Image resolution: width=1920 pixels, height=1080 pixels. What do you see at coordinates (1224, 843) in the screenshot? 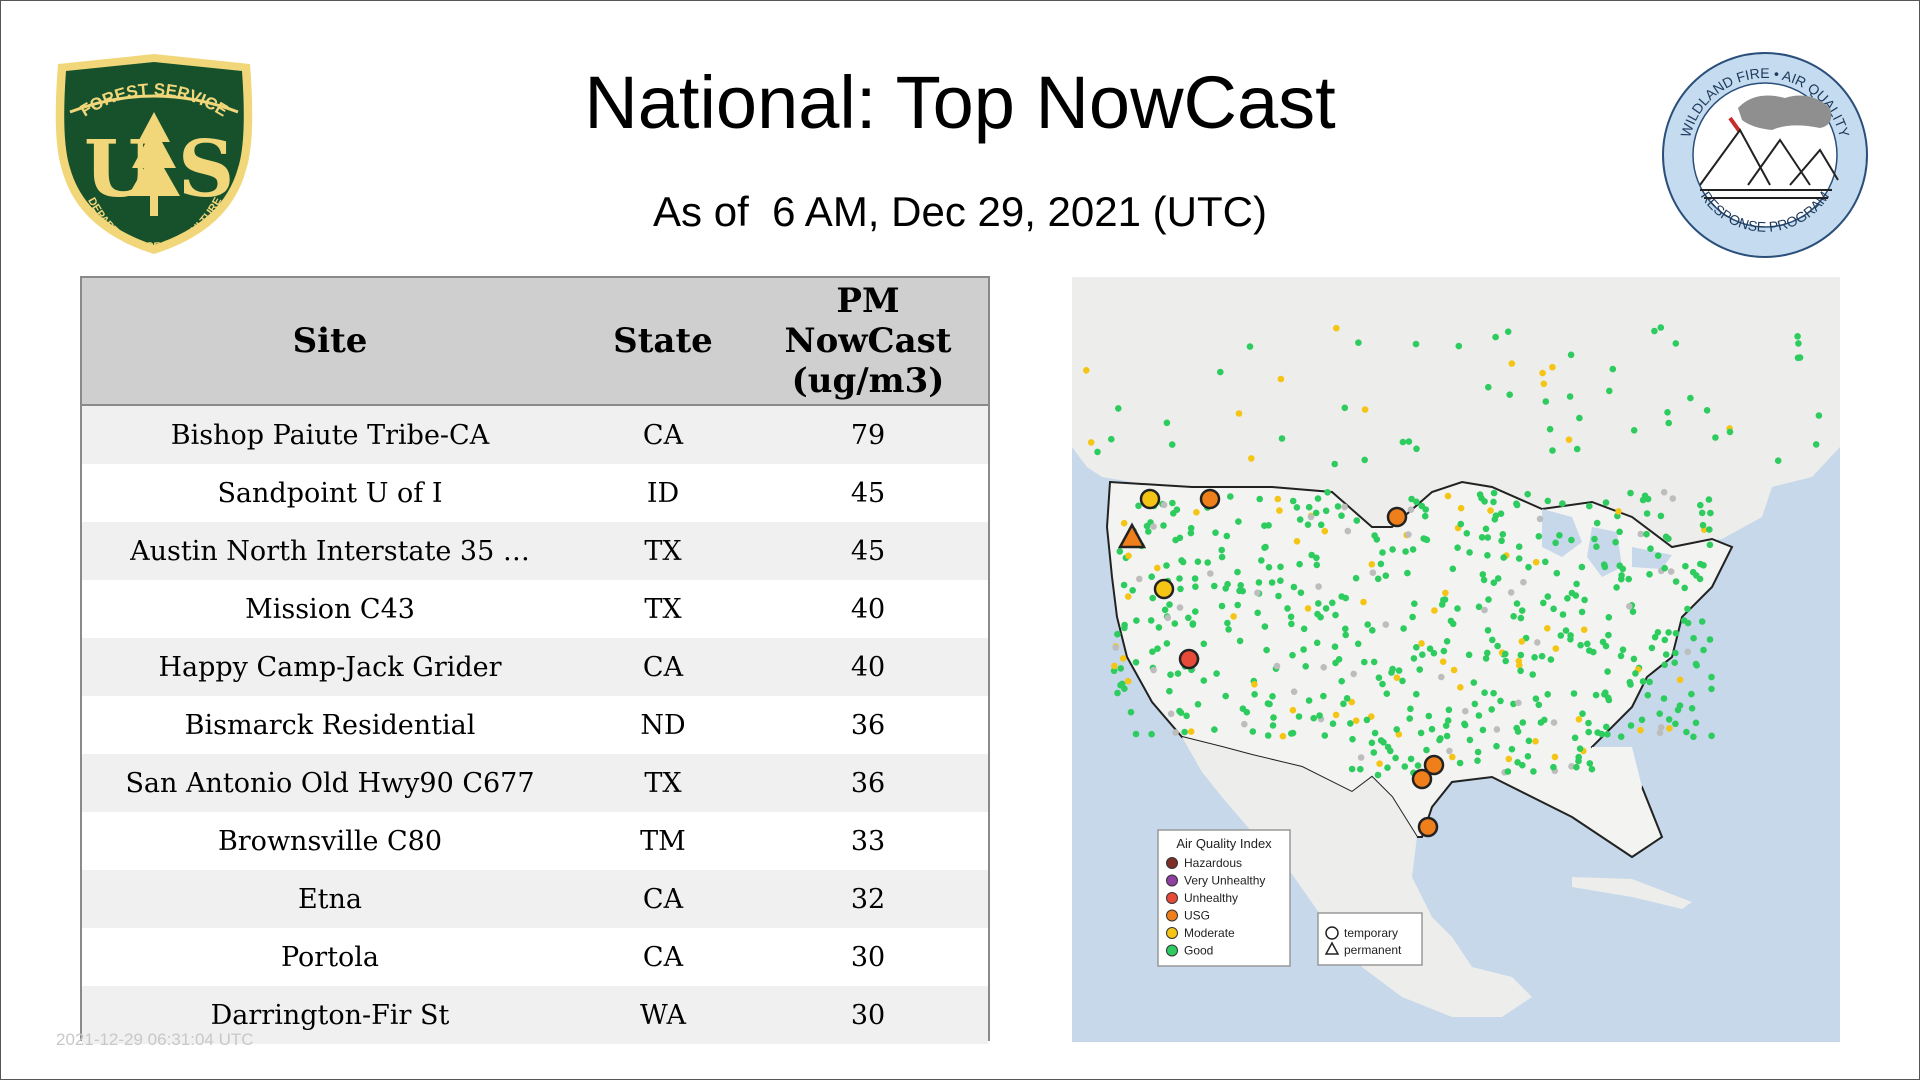
I see `aqi-legend-title: Air Quality Index` at bounding box center [1224, 843].